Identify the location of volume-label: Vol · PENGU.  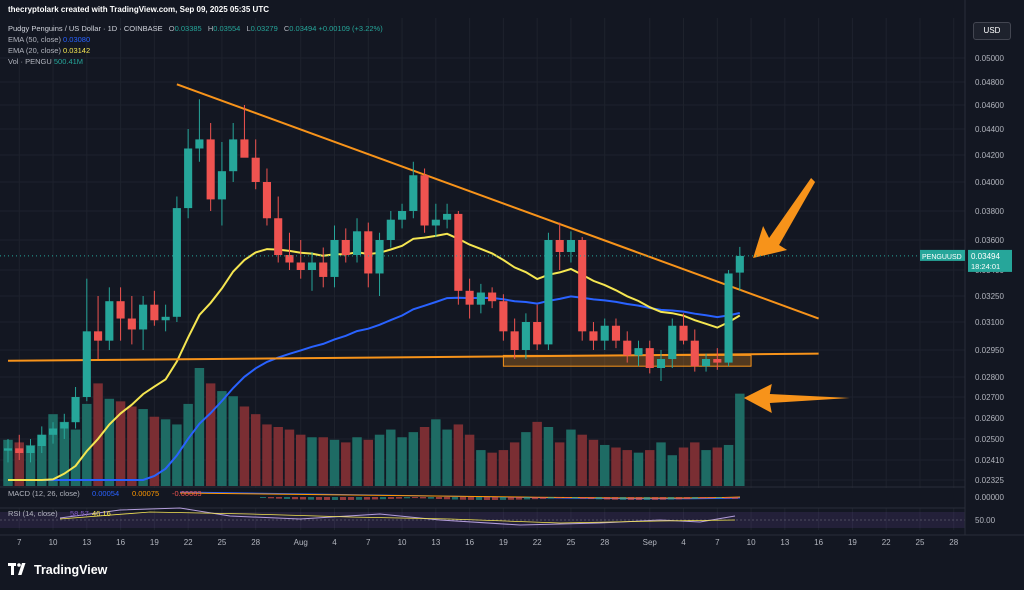
(30, 61).